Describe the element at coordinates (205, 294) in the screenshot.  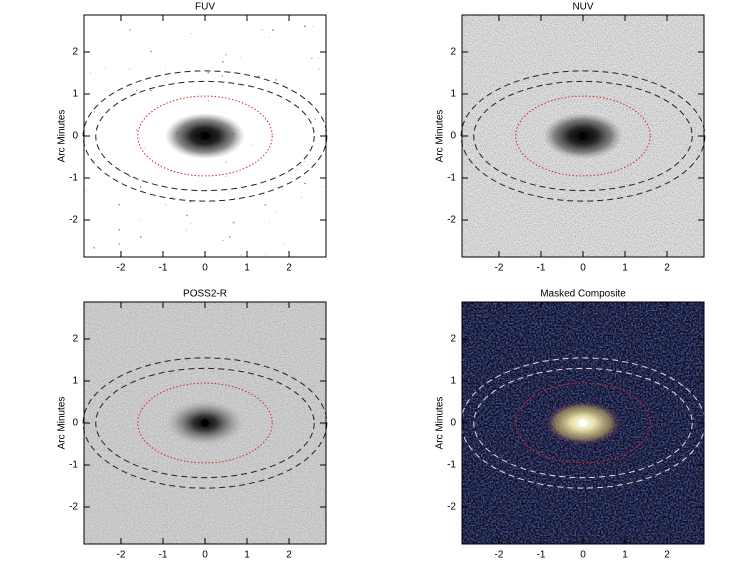
I see `panel-title: POSS2-R` at that location.